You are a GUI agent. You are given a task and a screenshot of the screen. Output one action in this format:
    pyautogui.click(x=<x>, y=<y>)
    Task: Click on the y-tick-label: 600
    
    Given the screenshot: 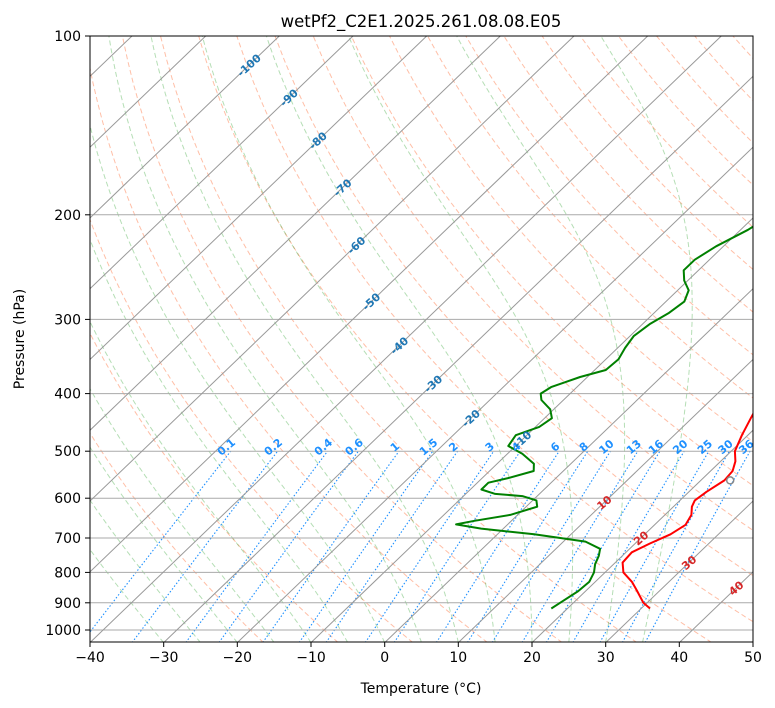 What is the action you would take?
    pyautogui.click(x=67, y=499)
    